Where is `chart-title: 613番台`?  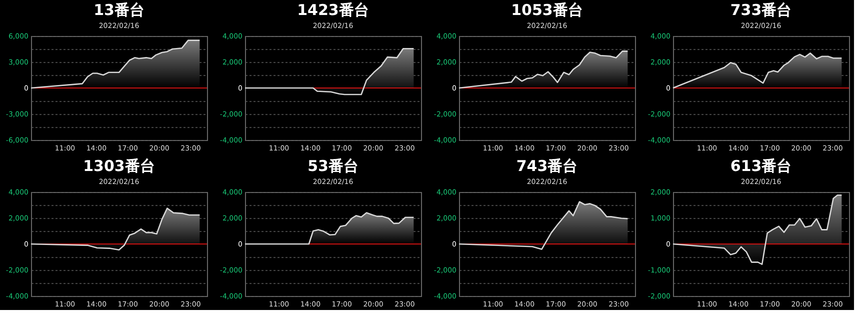 chart-title: 613番台 is located at coordinates (761, 166).